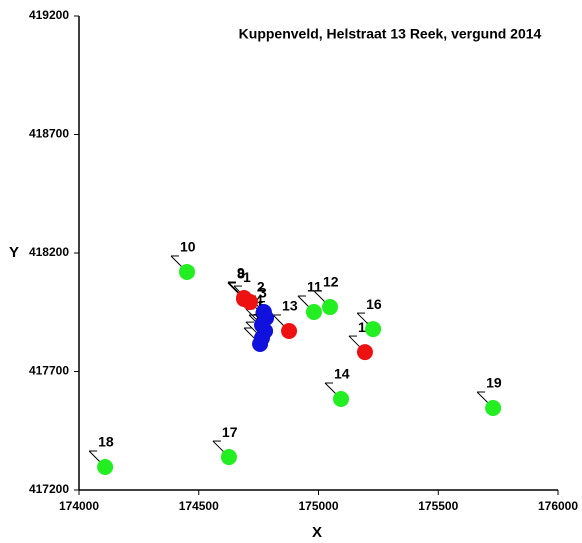  I want to click on x-tick-label: 175000, so click(318, 506).